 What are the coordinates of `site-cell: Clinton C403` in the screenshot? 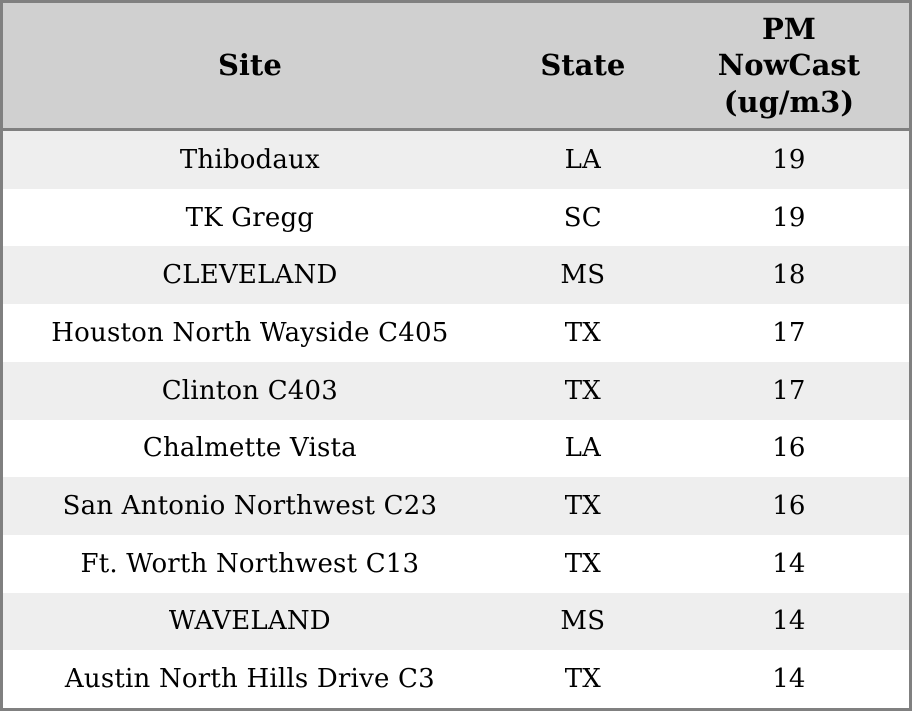 It's located at (250, 390).